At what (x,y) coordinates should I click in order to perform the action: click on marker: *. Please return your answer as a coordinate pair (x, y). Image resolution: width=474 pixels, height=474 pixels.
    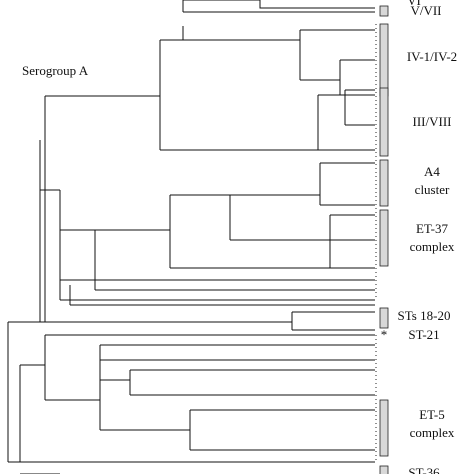
    Looking at the image, I should click on (384, 334).